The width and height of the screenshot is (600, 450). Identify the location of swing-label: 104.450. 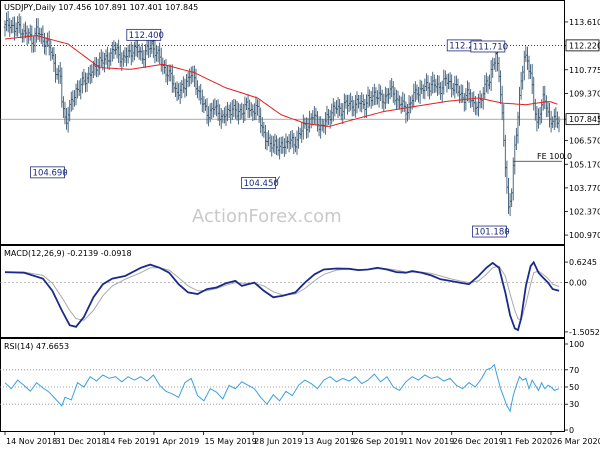
(260, 182).